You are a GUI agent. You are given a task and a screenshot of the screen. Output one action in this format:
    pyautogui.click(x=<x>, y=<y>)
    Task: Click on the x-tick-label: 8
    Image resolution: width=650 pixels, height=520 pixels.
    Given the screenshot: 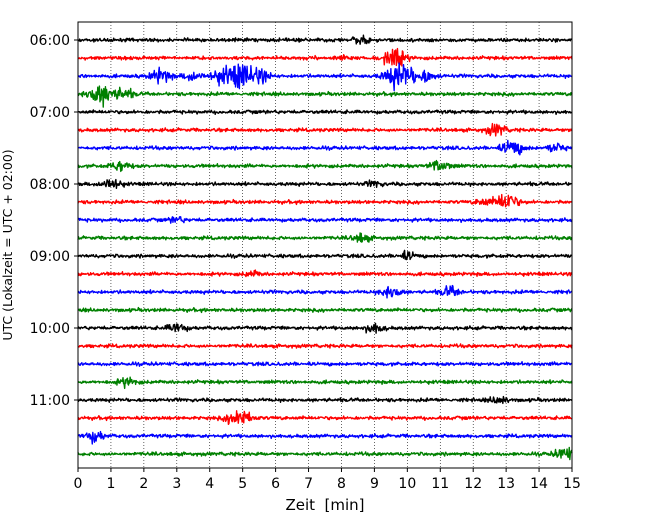 What is the action you would take?
    pyautogui.click(x=341, y=484)
    